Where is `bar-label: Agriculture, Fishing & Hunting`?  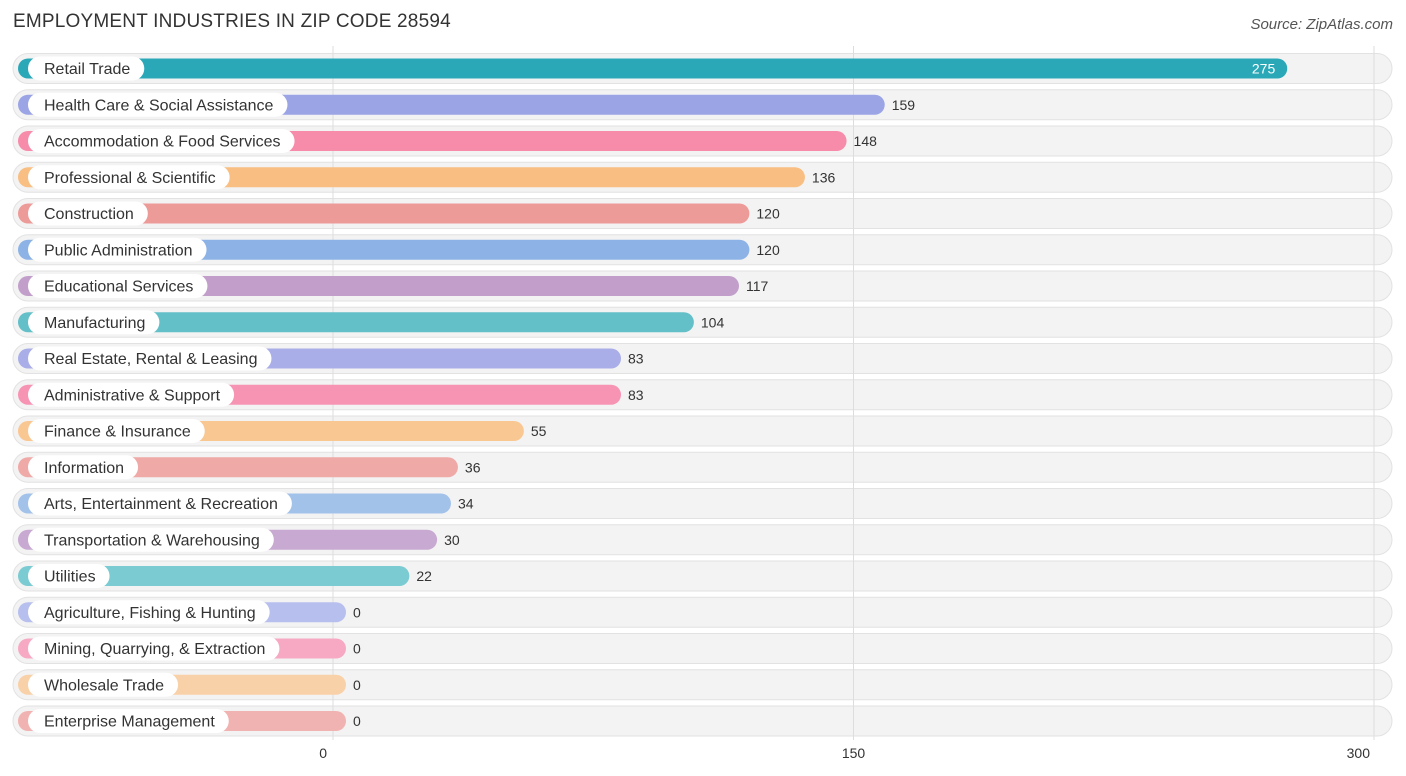 bar-label: Agriculture, Fishing & Hunting is located at coordinates (150, 613).